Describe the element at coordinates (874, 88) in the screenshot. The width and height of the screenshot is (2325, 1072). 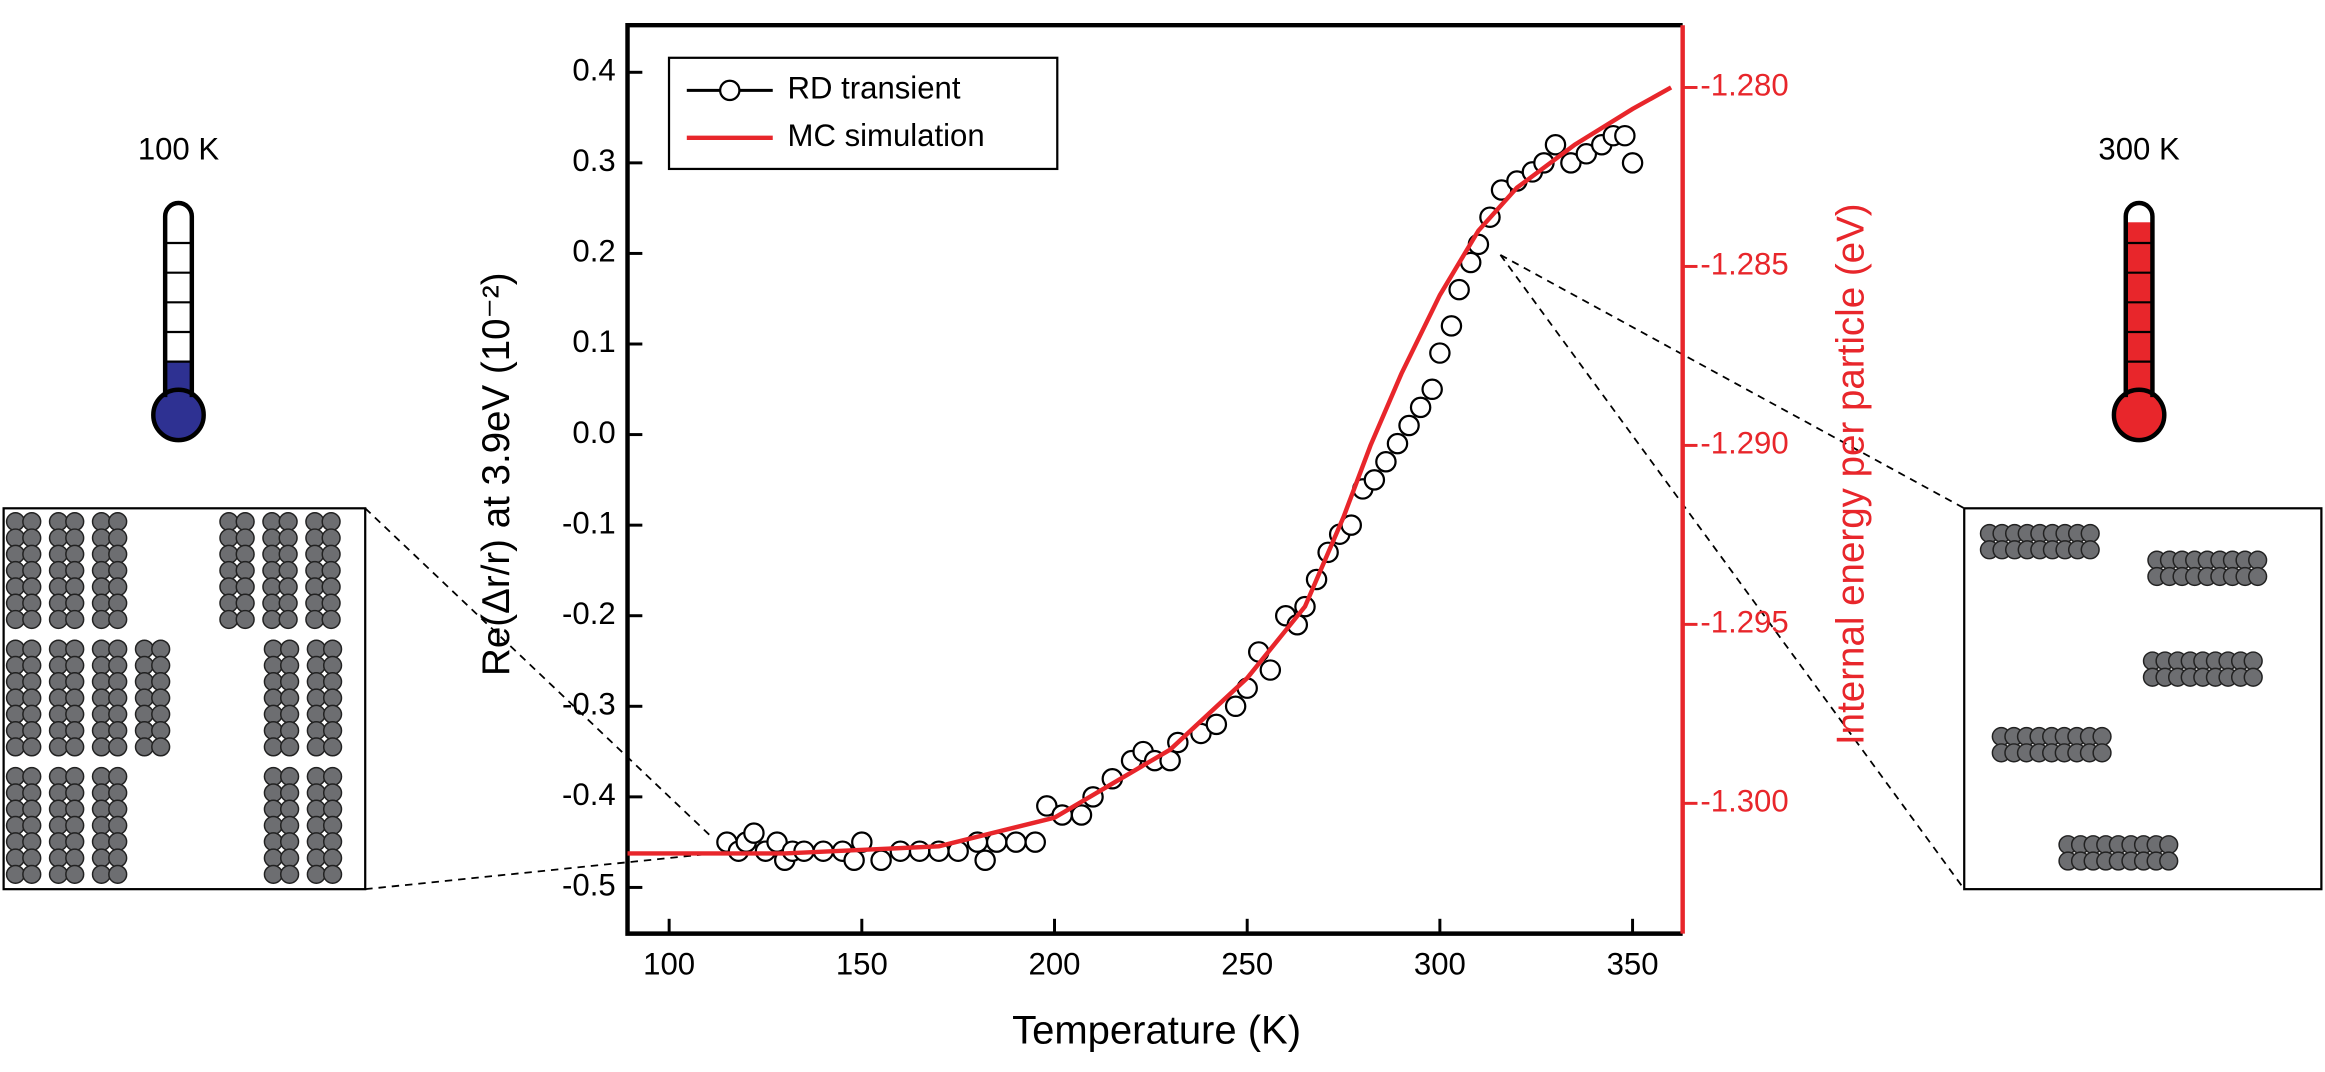
I see `legend-label: RD transient` at that location.